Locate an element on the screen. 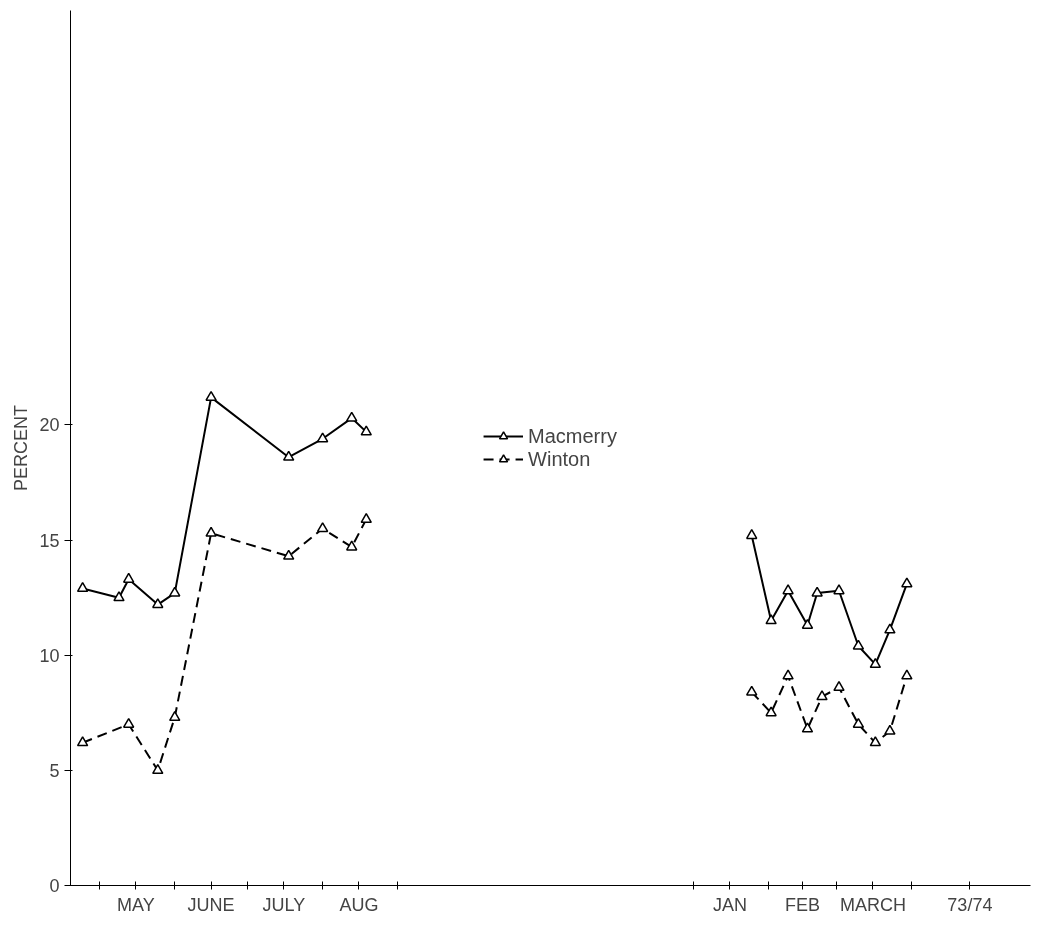 This screenshot has height=938, width=1056. x-tick-label: AUG is located at coordinates (359, 904).